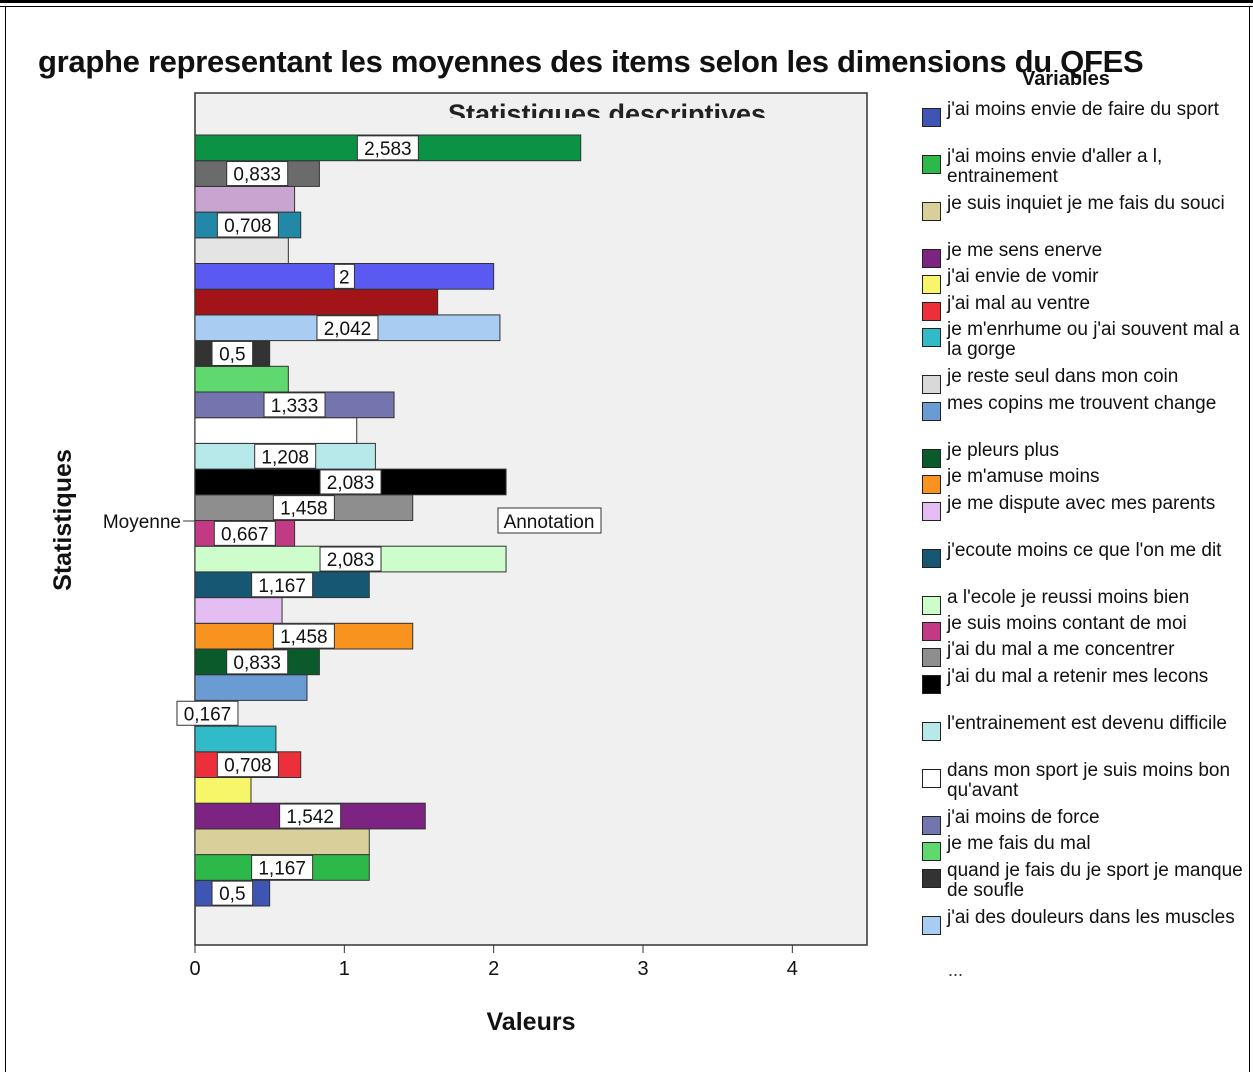 This screenshot has width=1253, height=1072. I want to click on data-label-2: 1,167, so click(282, 868).